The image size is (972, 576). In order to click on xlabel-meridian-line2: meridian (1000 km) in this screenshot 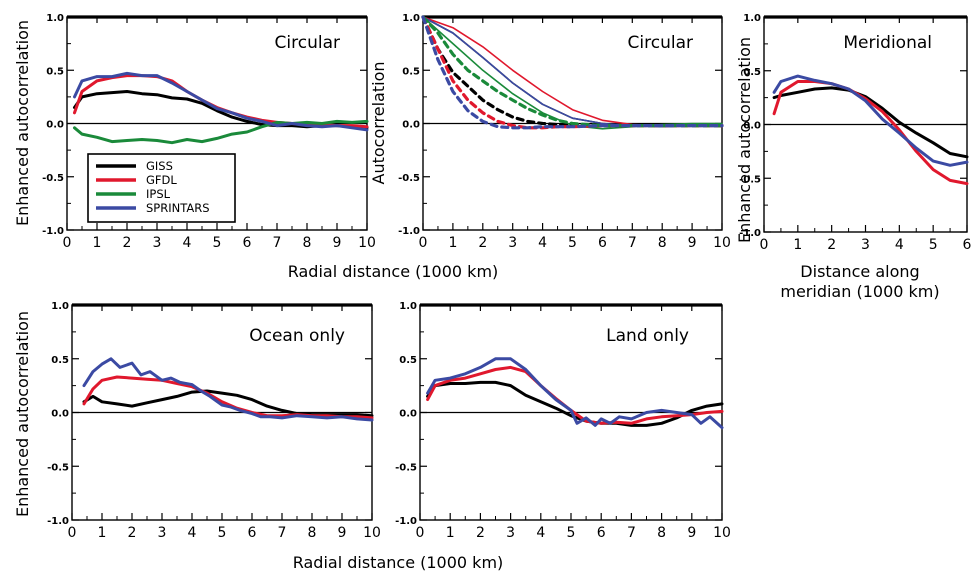, I will do `click(859, 291)`.